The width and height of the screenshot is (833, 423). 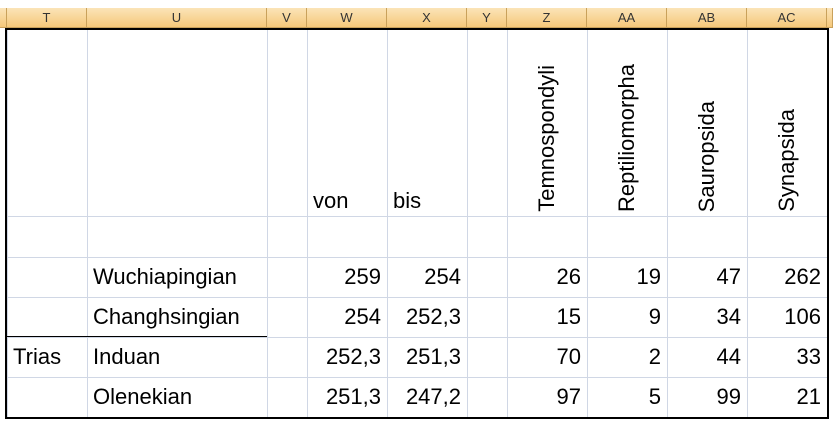 I want to click on cell: 19, so click(x=648, y=276).